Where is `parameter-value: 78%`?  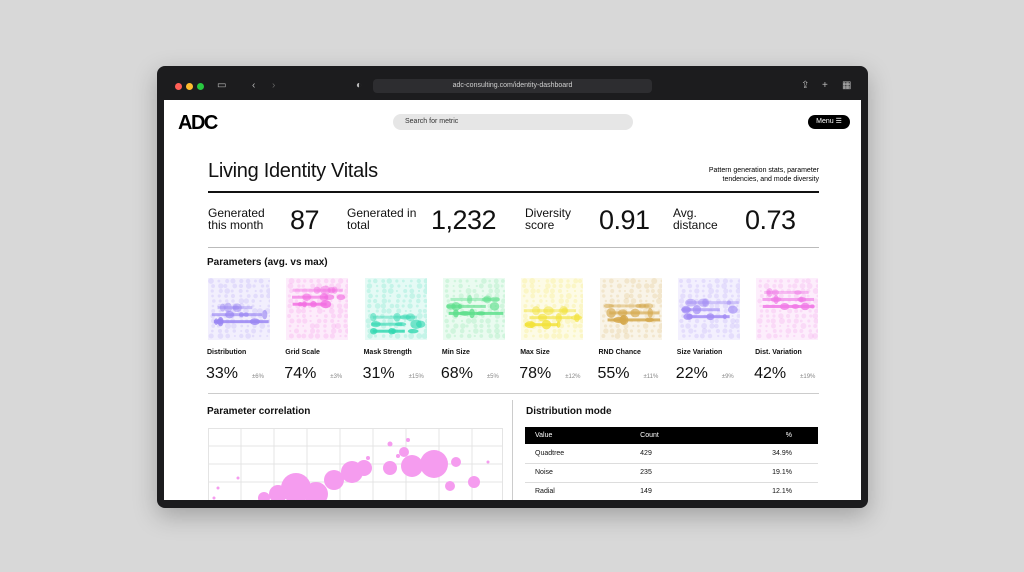 parameter-value: 78% is located at coordinates (535, 373).